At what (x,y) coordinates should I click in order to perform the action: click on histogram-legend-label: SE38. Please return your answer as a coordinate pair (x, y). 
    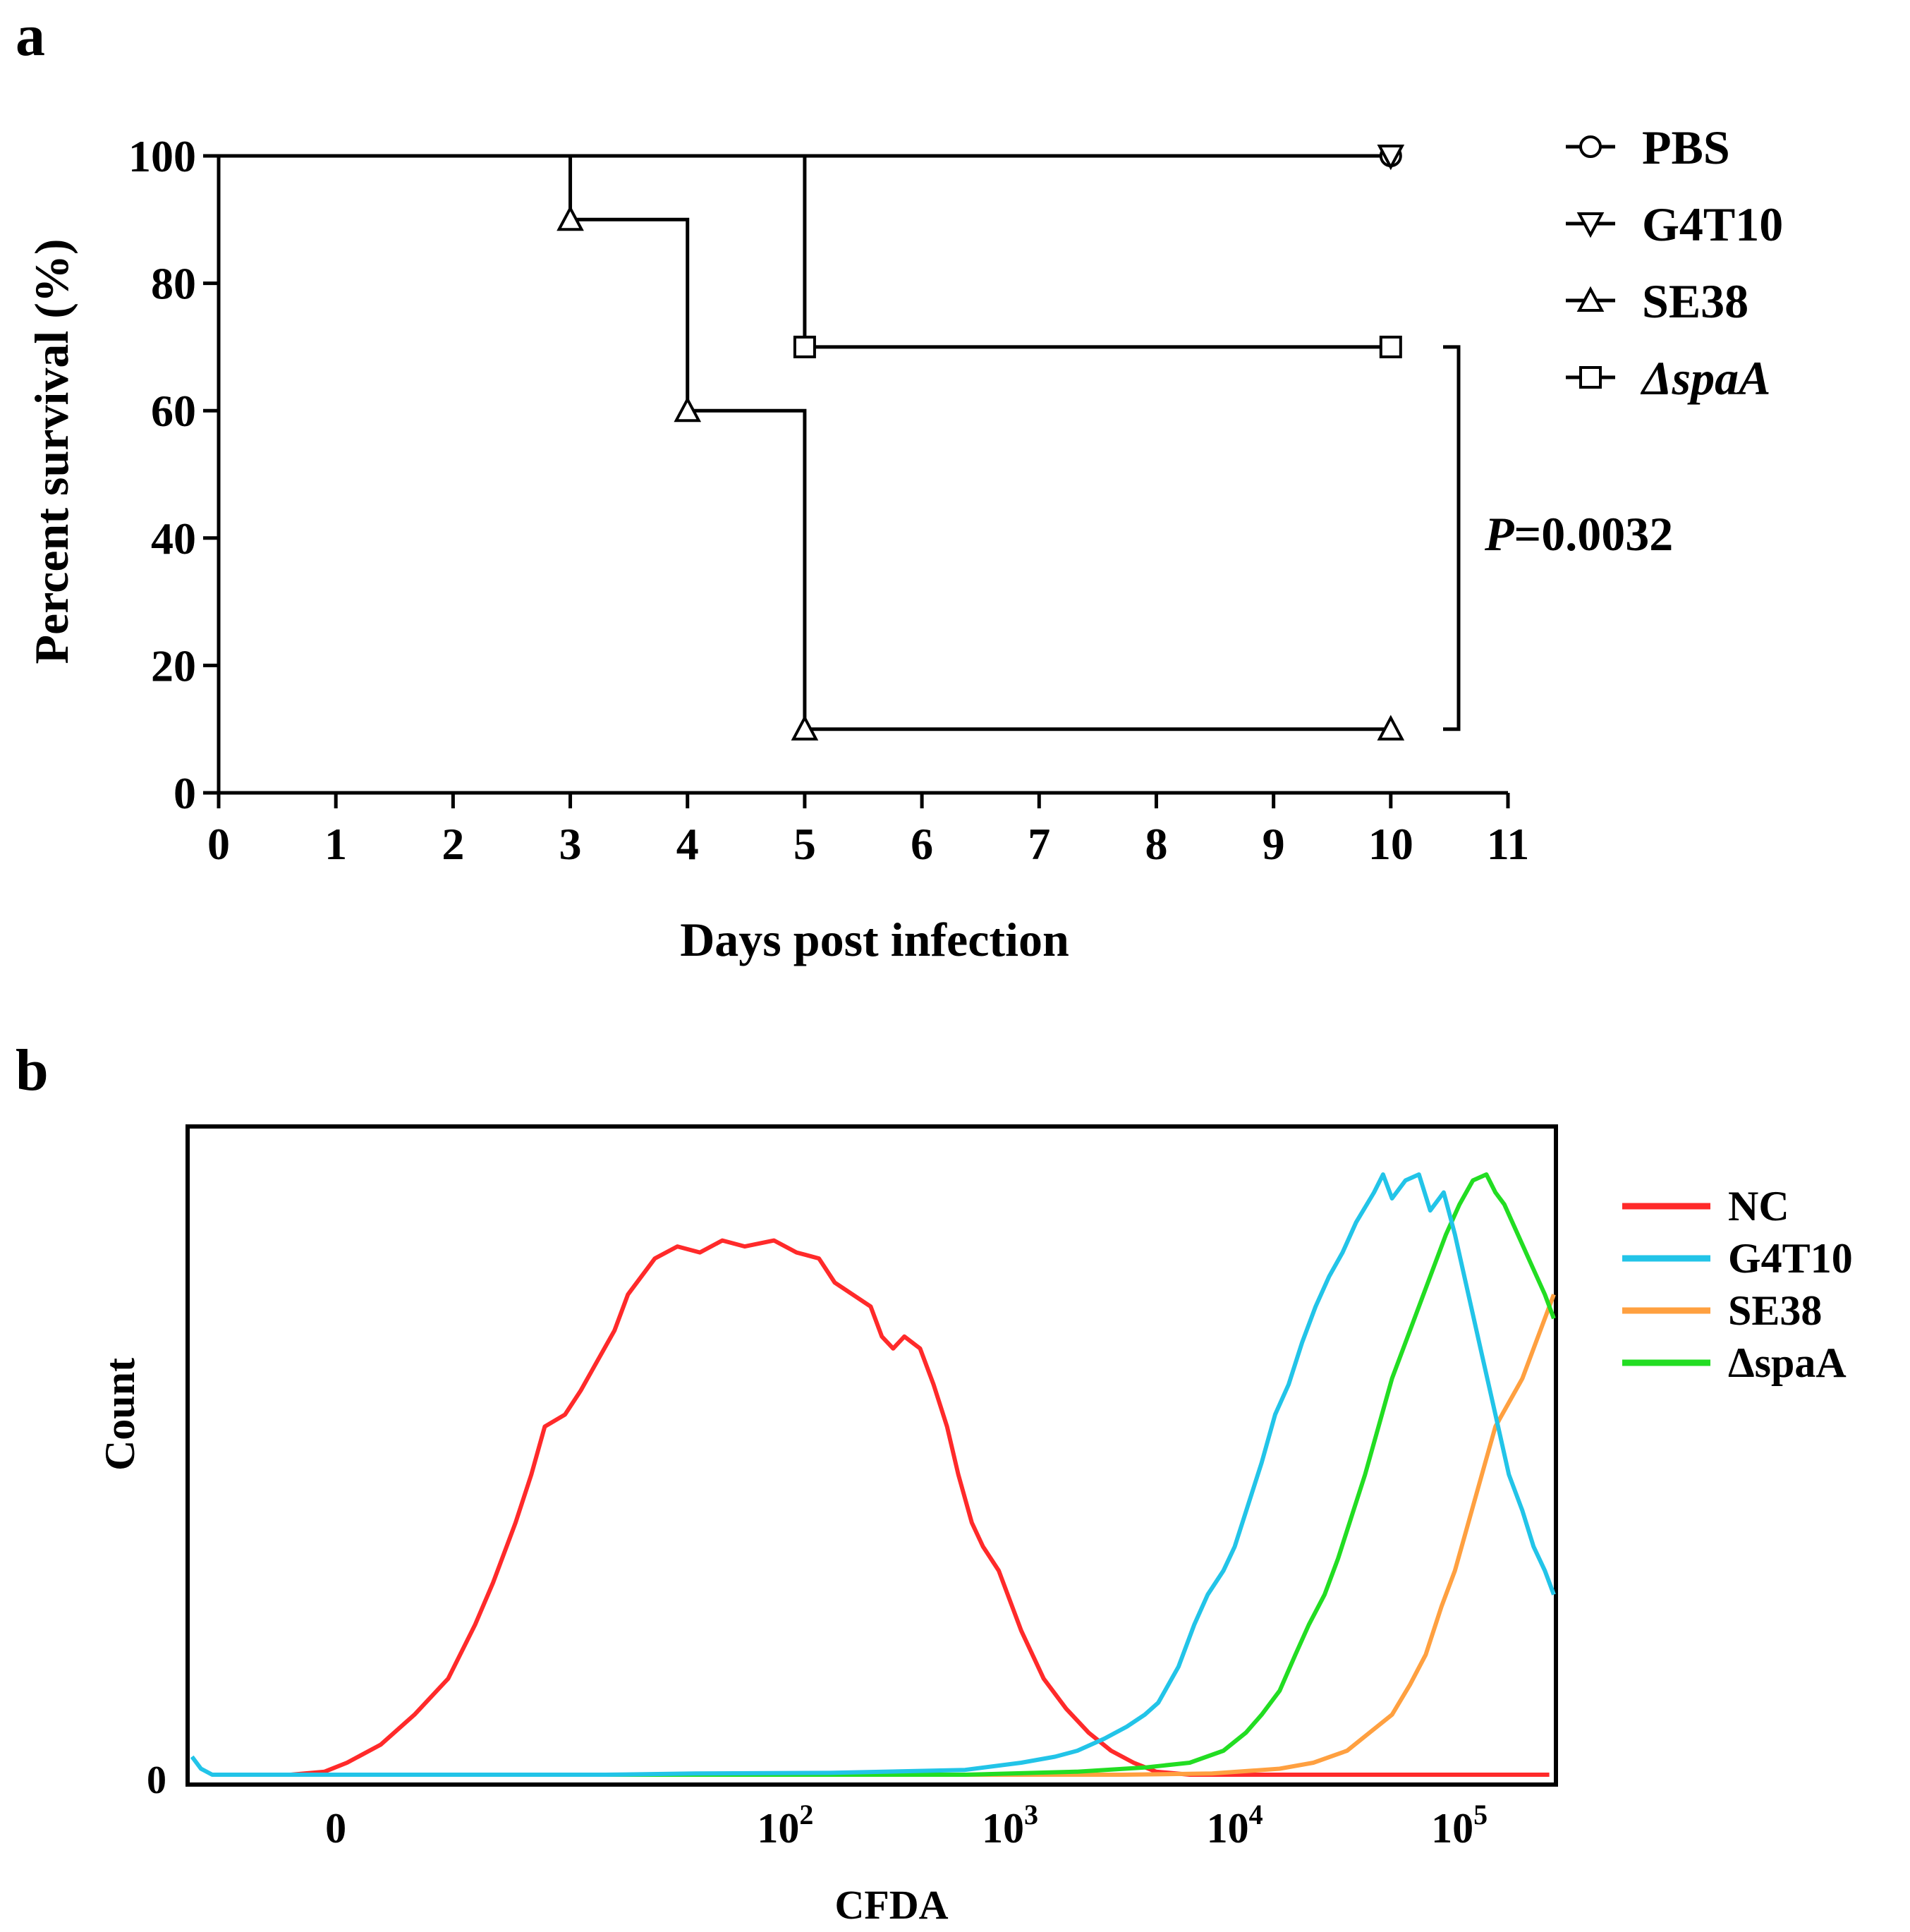
    Looking at the image, I should click on (1775, 1310).